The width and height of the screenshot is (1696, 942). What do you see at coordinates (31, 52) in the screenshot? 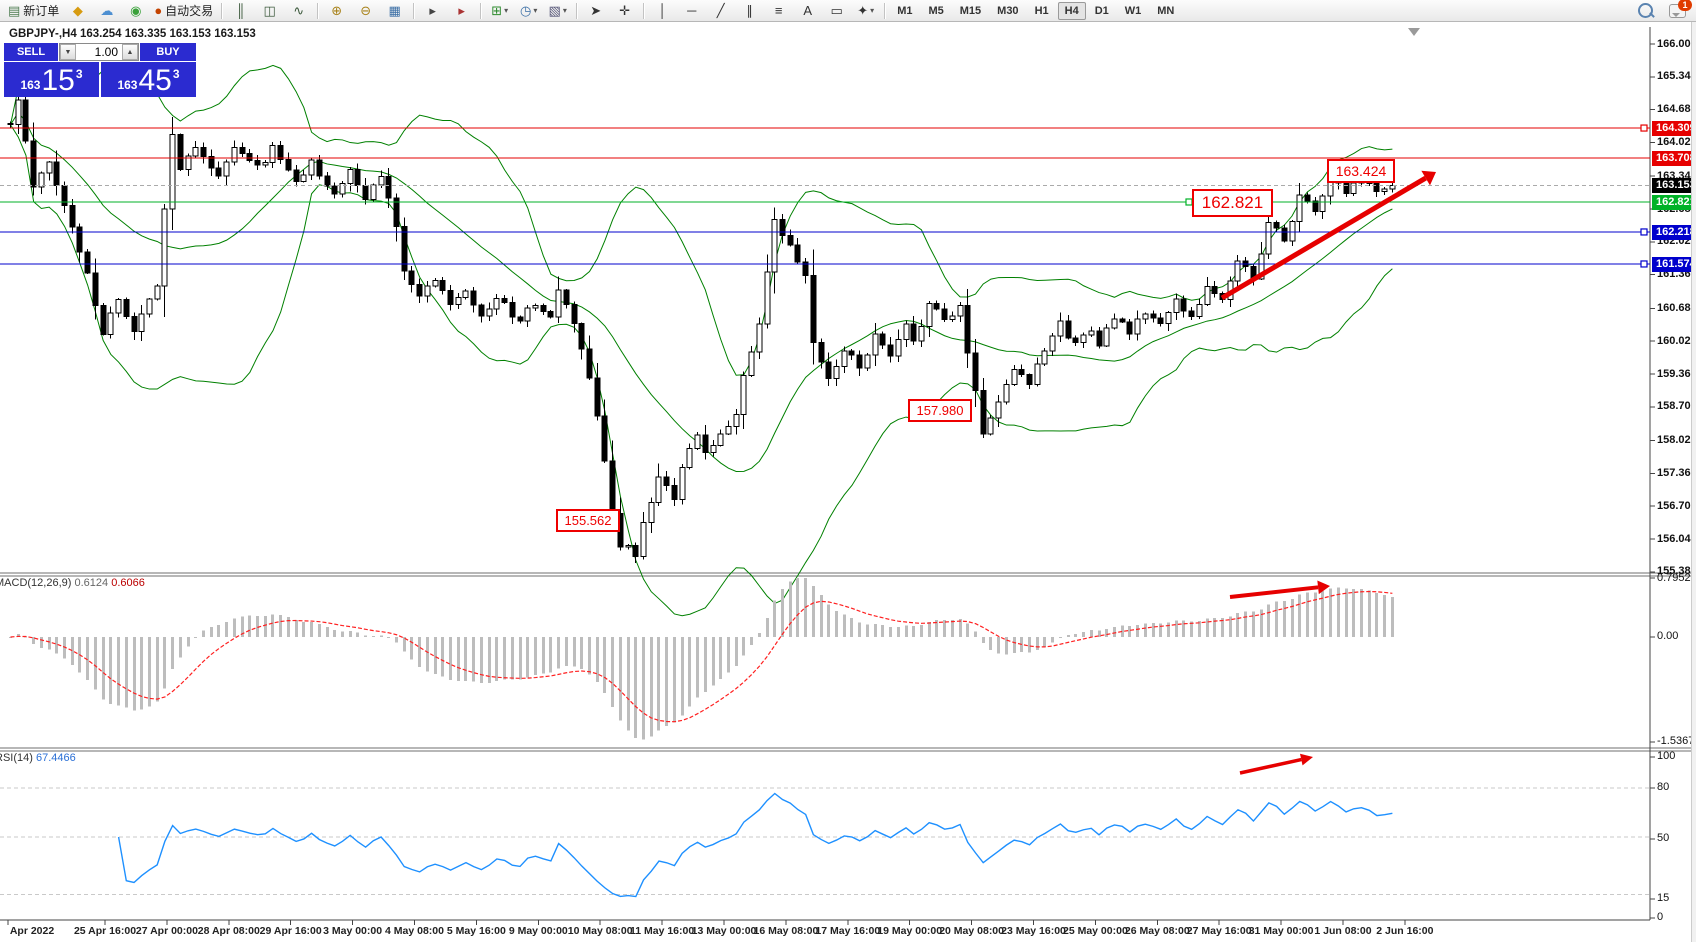
I see `sell-button: SELL` at bounding box center [31, 52].